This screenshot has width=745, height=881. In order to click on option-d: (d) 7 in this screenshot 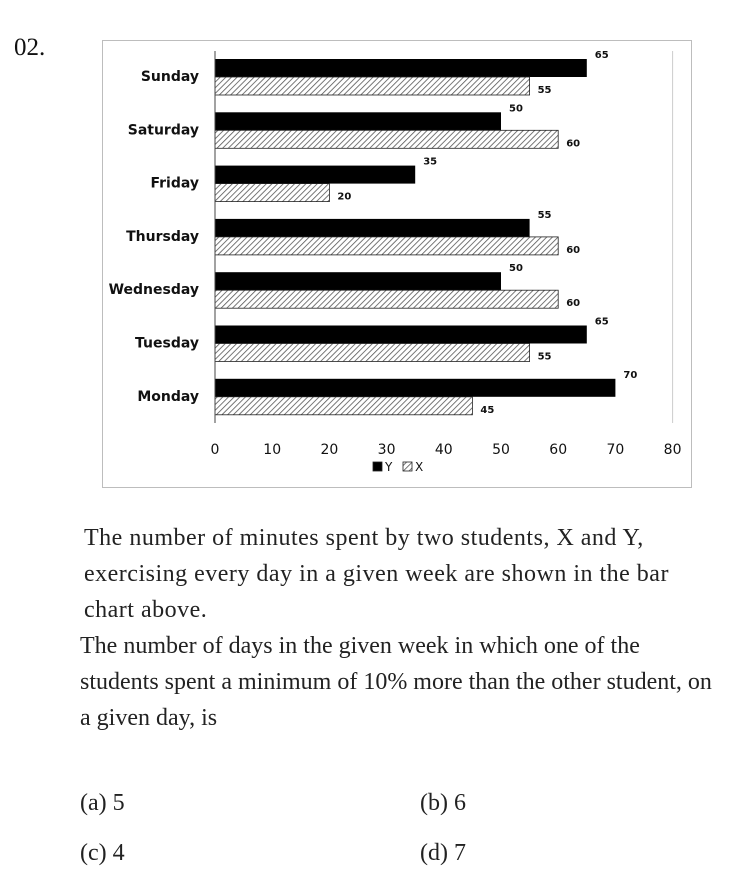, I will do `click(443, 853)`.